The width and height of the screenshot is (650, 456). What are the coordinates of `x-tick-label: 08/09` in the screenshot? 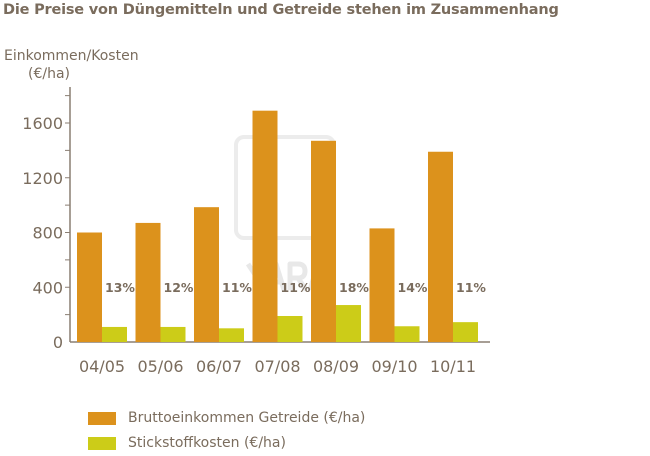 It's located at (336, 366).